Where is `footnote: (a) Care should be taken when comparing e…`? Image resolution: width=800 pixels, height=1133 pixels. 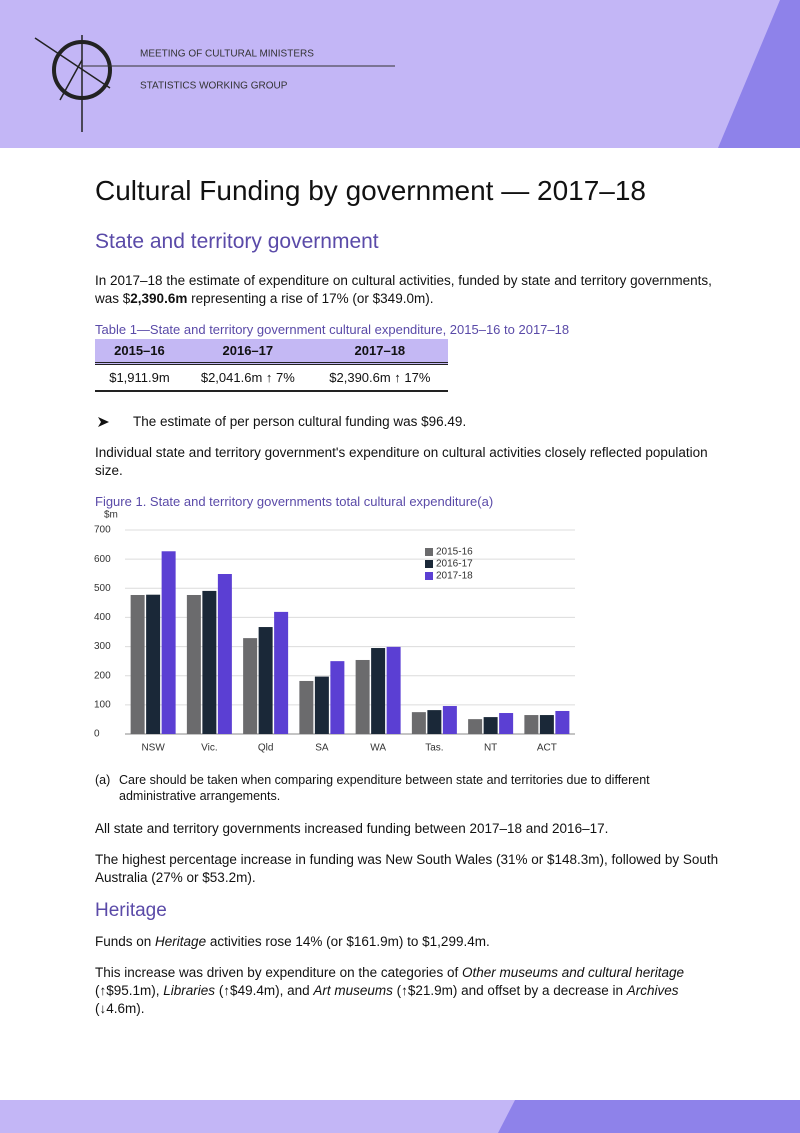 footnote: (a) Care should be taken when comparing e… is located at coordinates (412, 788).